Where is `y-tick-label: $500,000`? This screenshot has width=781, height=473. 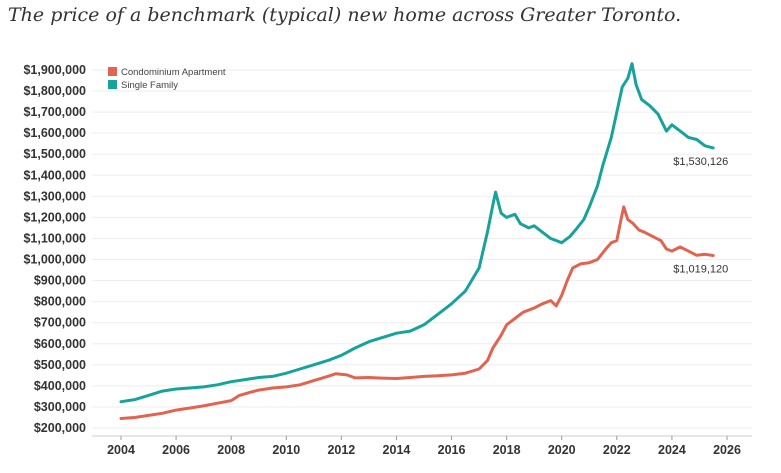 y-tick-label: $500,000 is located at coordinates (60, 365).